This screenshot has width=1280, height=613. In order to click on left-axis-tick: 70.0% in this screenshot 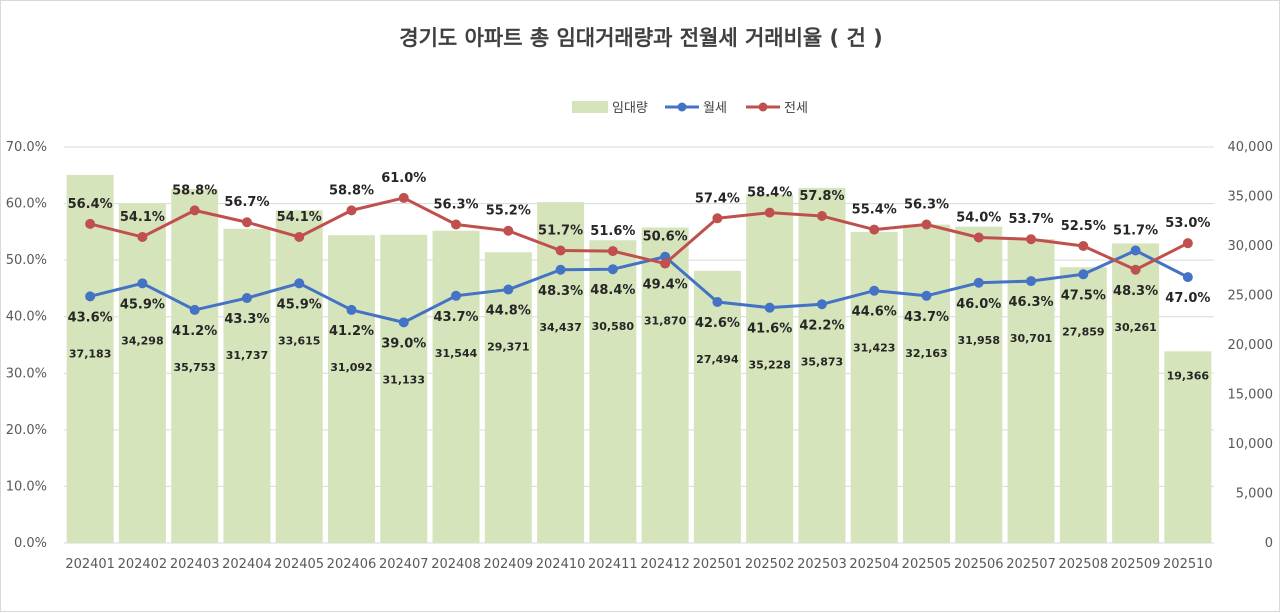, I will do `click(26, 147)`.